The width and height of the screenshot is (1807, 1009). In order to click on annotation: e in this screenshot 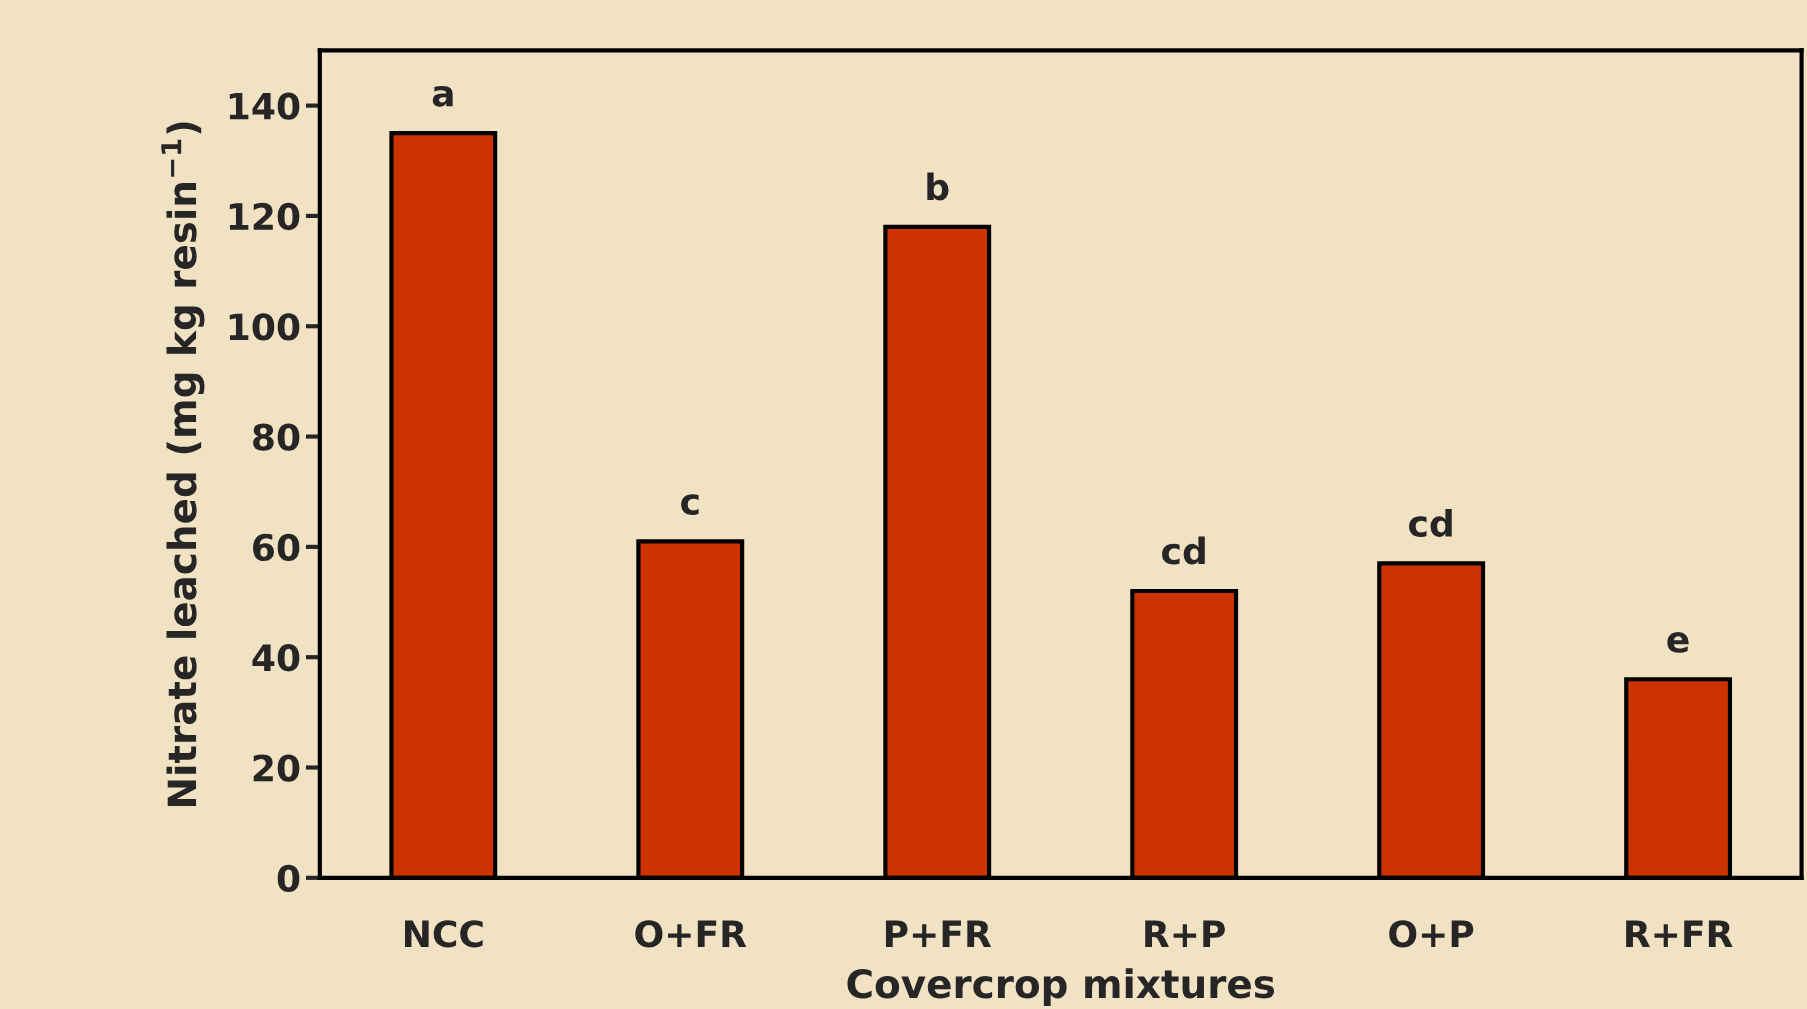, I will do `click(1678, 642)`.